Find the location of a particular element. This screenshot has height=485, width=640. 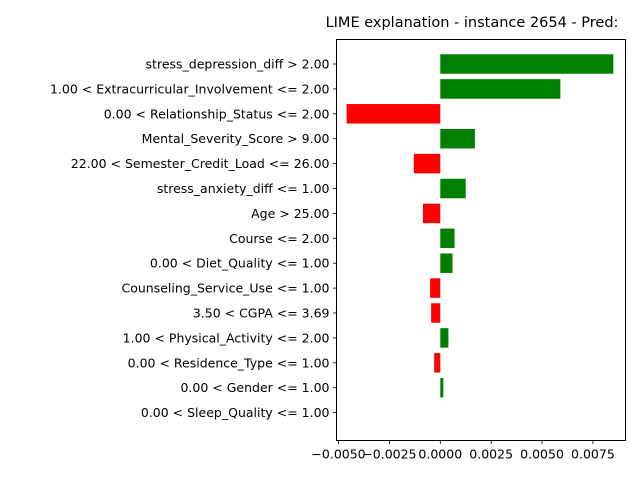

x-tick-label: 0.0000 is located at coordinates (440, 454).